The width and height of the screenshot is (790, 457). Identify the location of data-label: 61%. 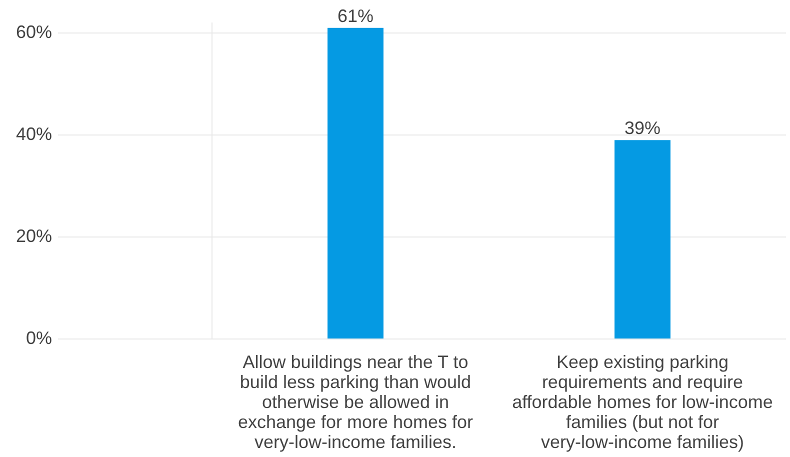
(355, 16).